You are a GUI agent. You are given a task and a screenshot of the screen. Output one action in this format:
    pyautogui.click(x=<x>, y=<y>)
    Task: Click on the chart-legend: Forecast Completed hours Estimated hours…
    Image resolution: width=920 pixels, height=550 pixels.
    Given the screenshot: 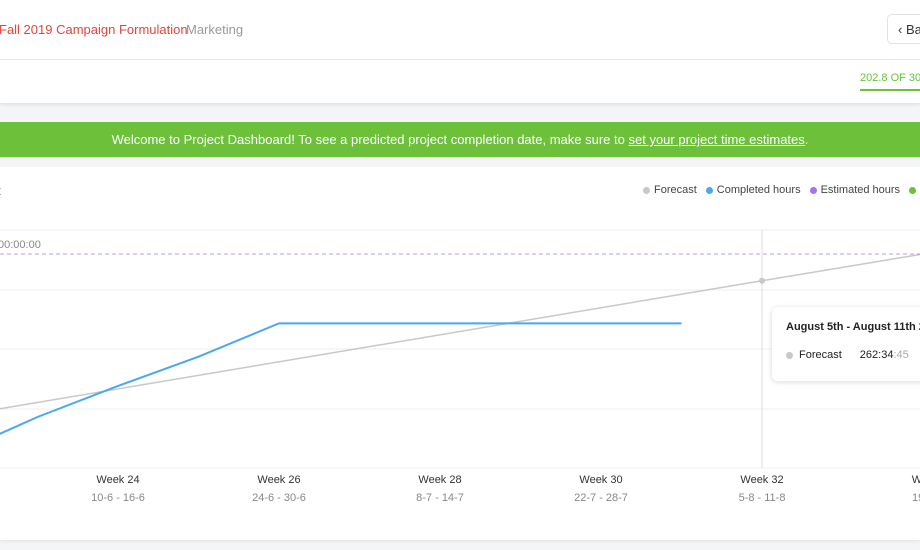 What is the action you would take?
    pyautogui.click(x=781, y=190)
    